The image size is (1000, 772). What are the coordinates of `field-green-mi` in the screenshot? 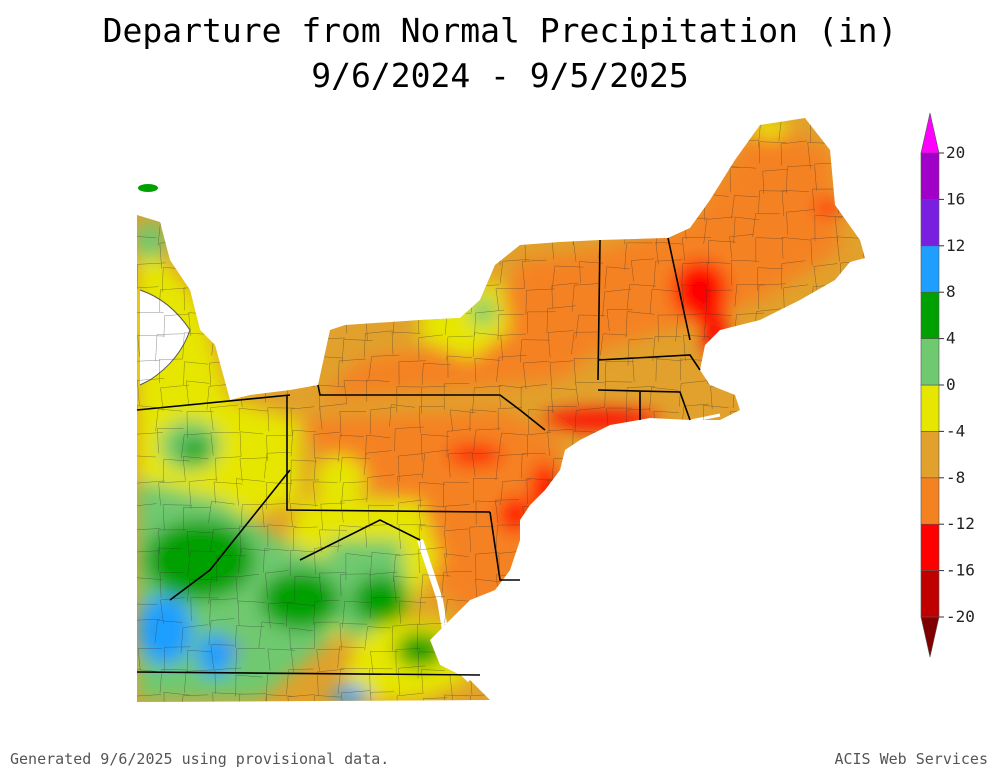 It's located at (151, 240).